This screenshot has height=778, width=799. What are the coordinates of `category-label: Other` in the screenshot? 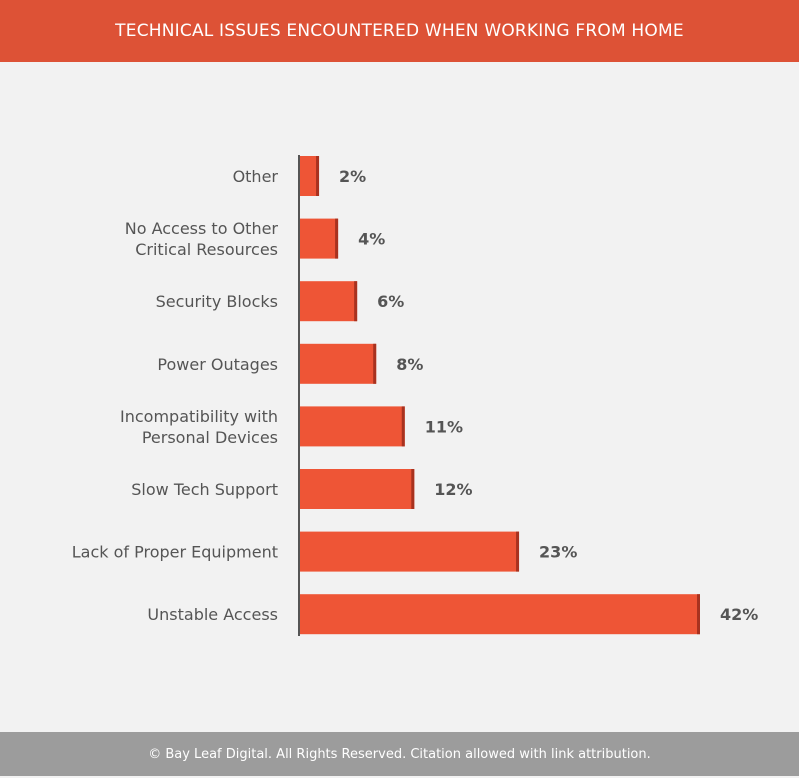 It's located at (256, 176).